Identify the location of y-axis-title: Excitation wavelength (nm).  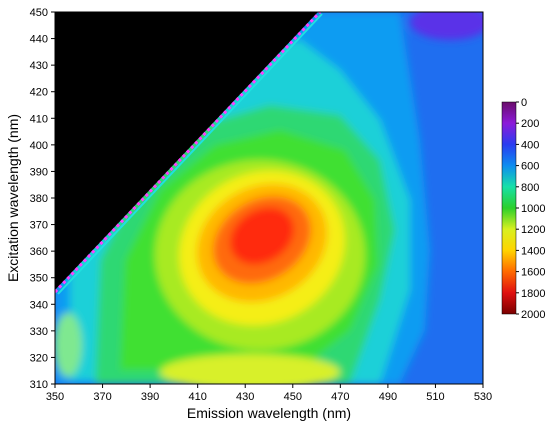
(13, 198).